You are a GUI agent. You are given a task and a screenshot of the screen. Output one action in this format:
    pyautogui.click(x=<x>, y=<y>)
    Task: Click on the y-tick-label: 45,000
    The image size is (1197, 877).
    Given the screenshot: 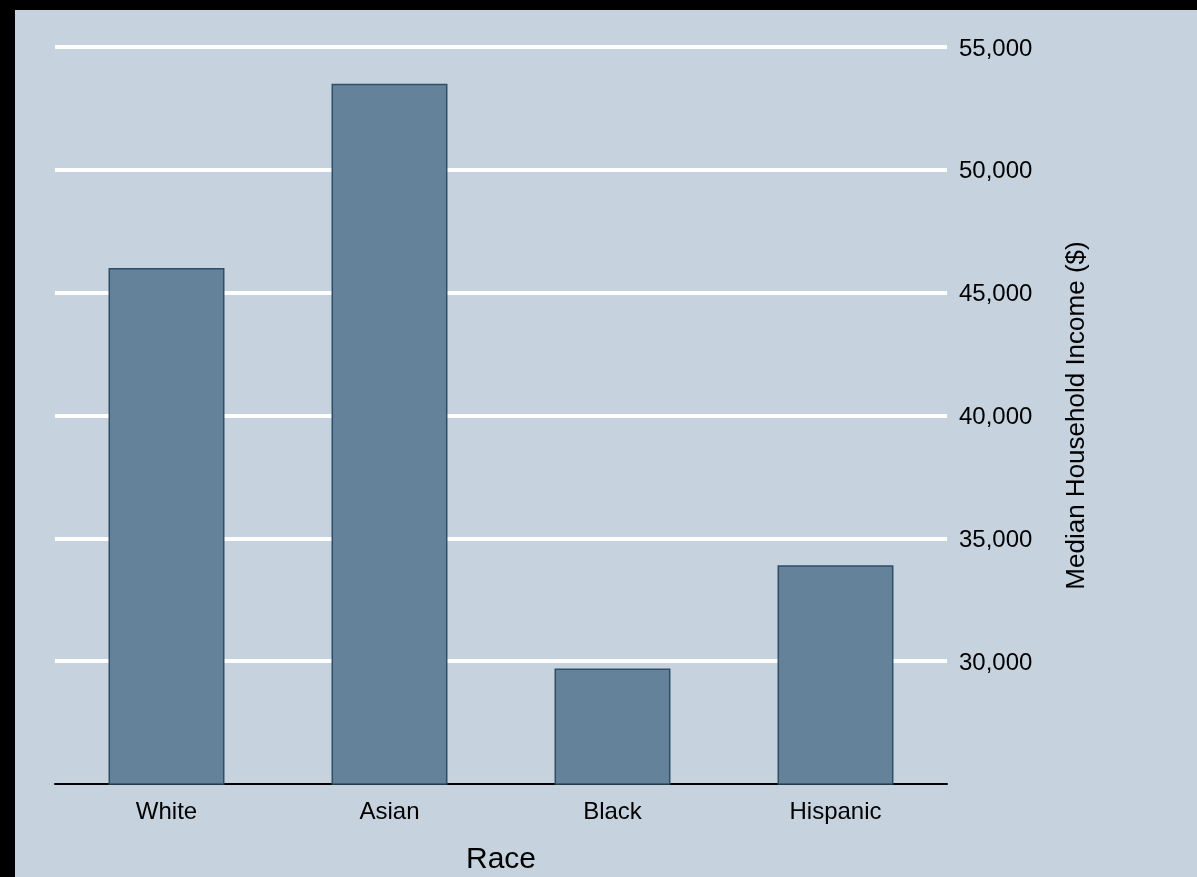 What is the action you would take?
    pyautogui.click(x=996, y=293)
    